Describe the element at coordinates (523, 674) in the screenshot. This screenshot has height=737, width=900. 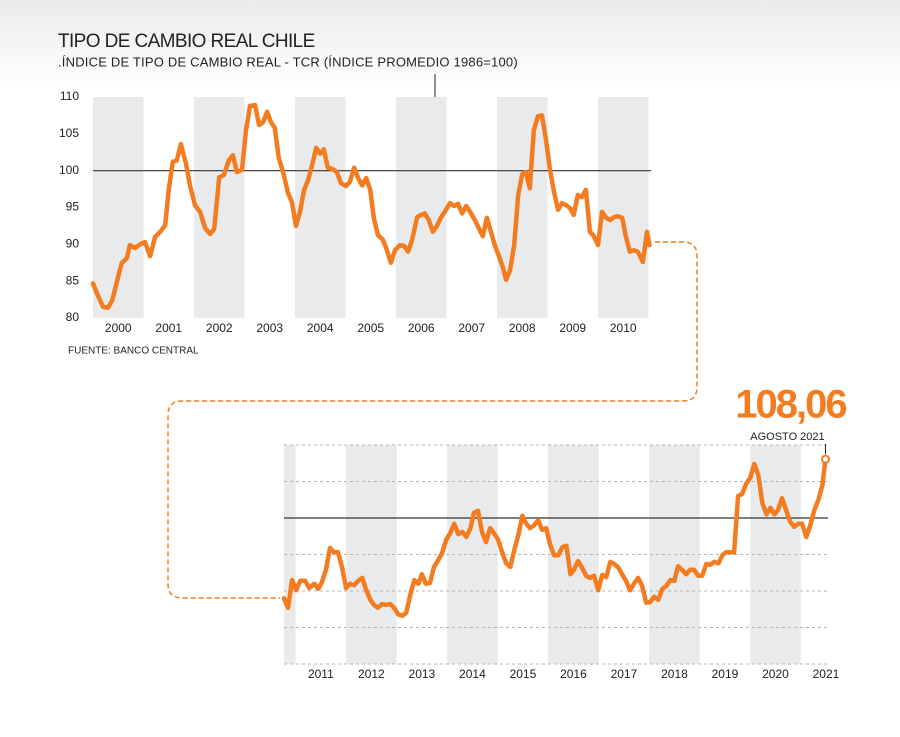
I see `x-tick-label: 2015` at that location.